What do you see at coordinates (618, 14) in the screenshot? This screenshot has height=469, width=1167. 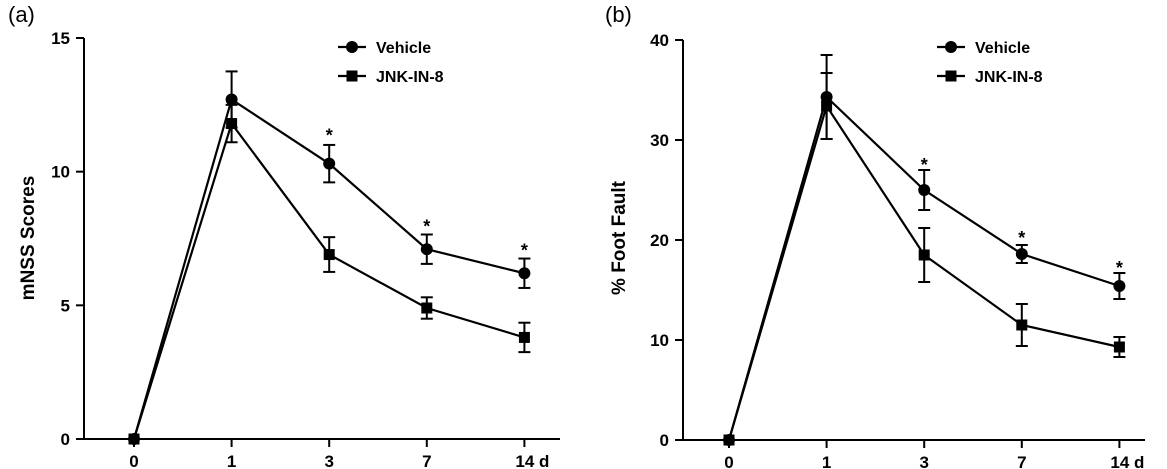 I see `panel-label: (b)` at bounding box center [618, 14].